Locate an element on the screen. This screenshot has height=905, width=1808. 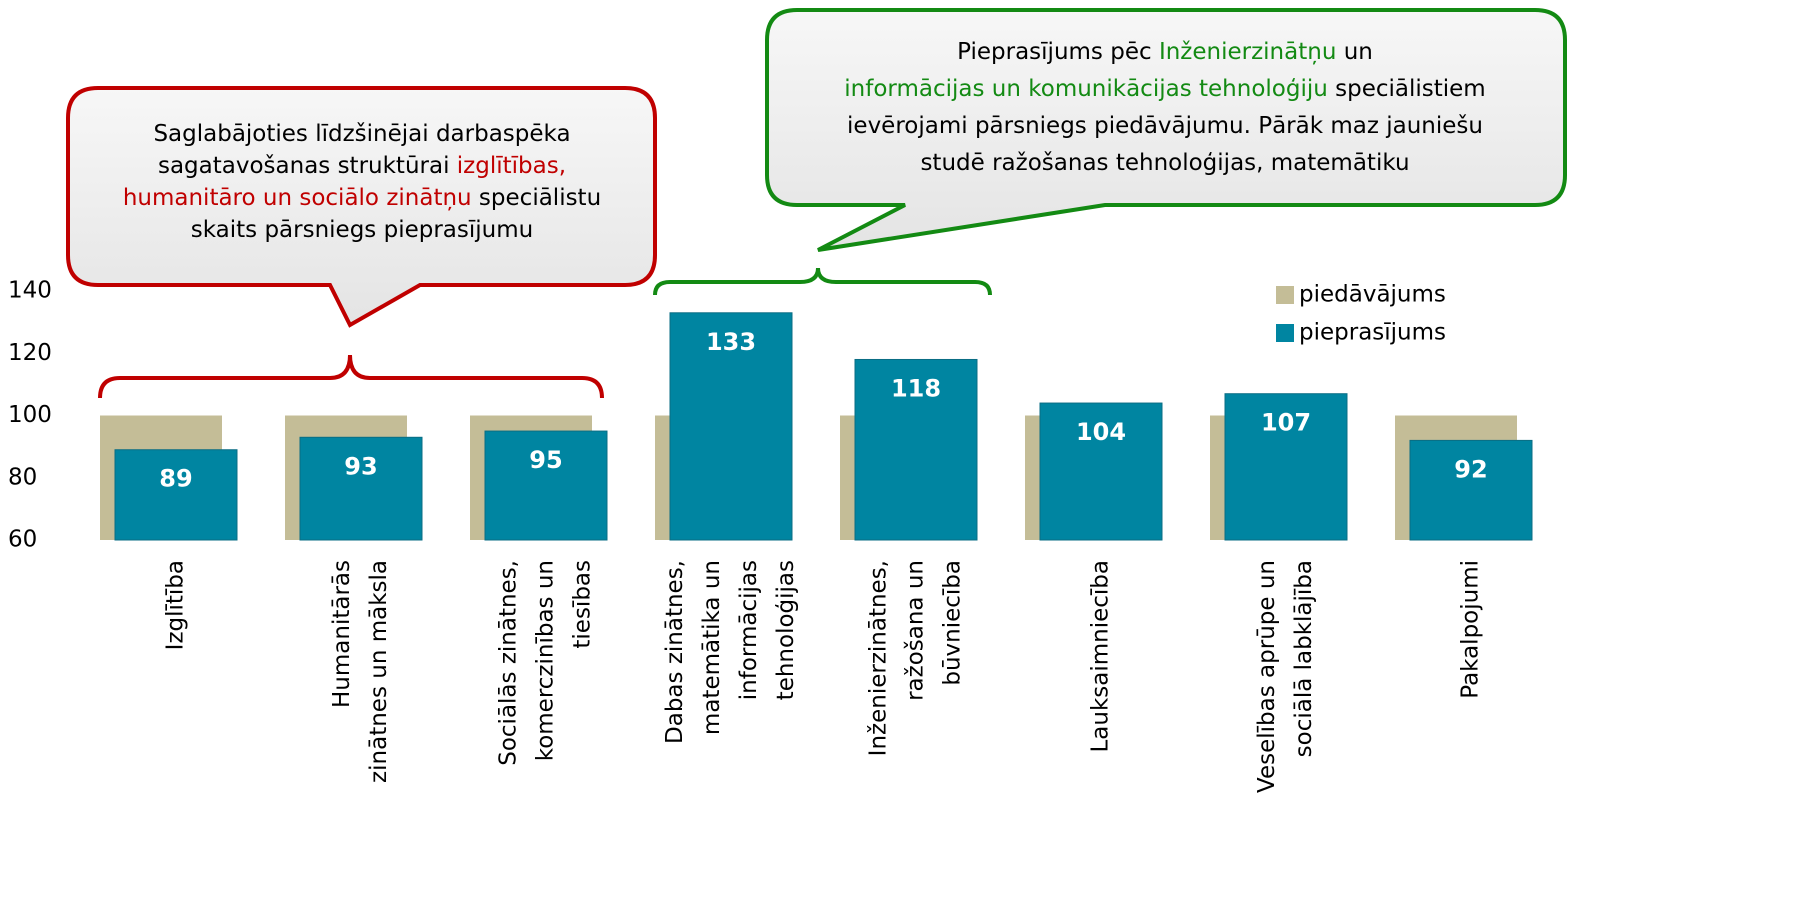
callout-segment: speciālistu is located at coordinates (537, 198).